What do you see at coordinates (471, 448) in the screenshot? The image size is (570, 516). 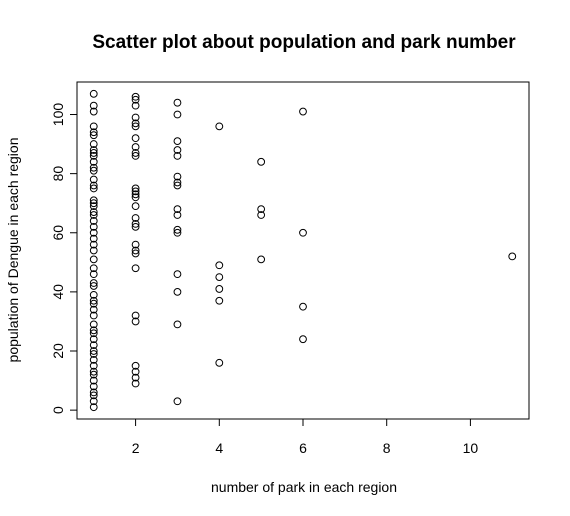 I see `x-tick-label: 10` at bounding box center [471, 448].